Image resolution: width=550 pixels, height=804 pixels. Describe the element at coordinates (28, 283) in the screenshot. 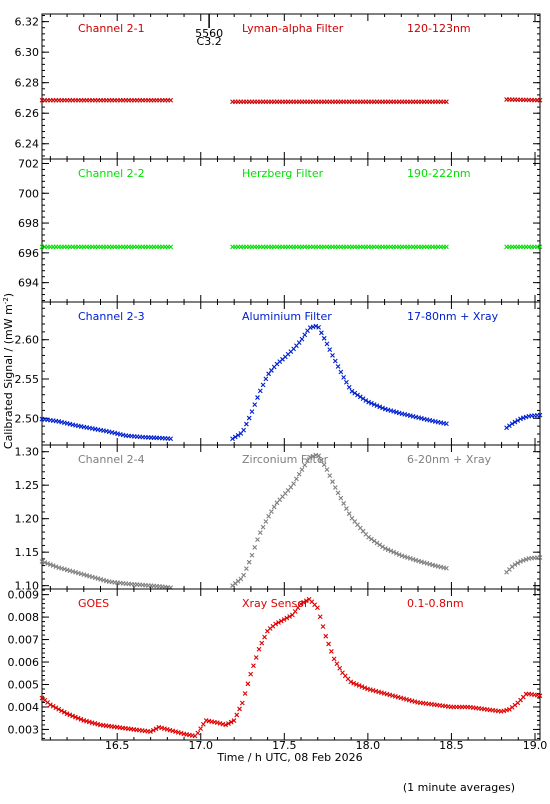

I see `y-tick-label: 694` at that location.